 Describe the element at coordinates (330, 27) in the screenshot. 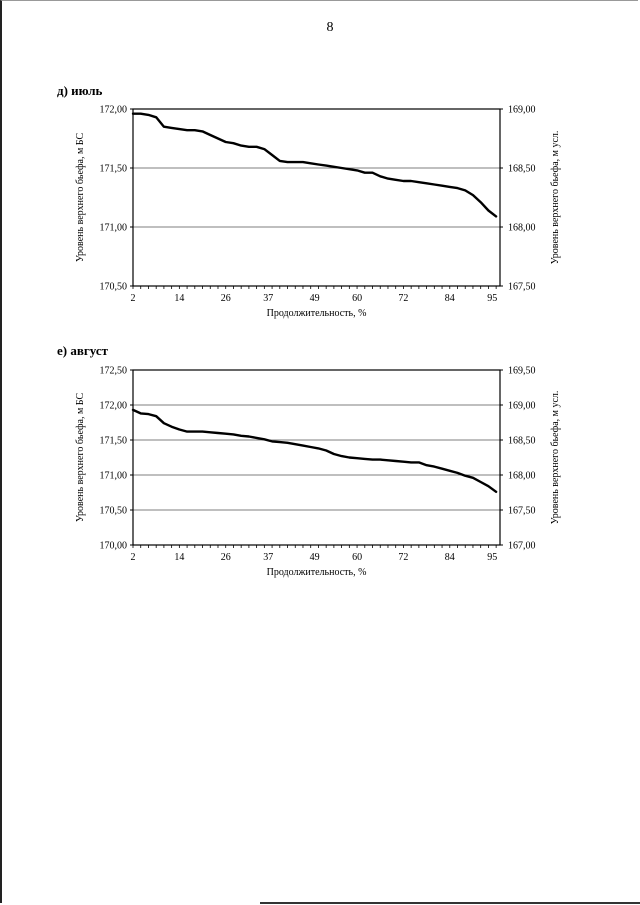

I see `page-number: 8` at that location.